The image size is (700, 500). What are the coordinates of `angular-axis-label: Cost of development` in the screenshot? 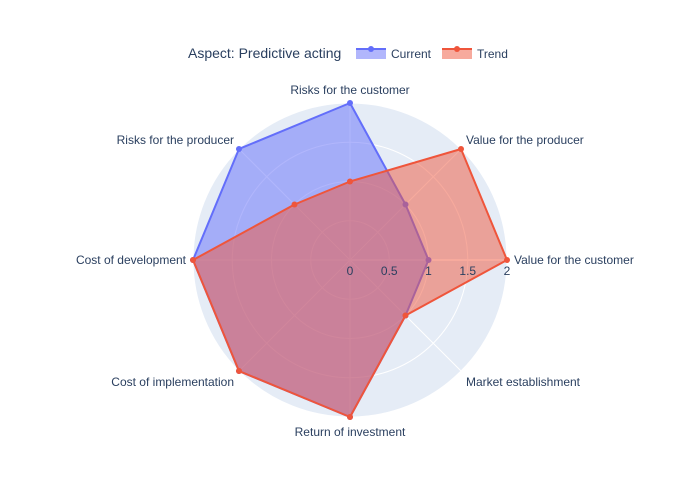 It's located at (131, 260).